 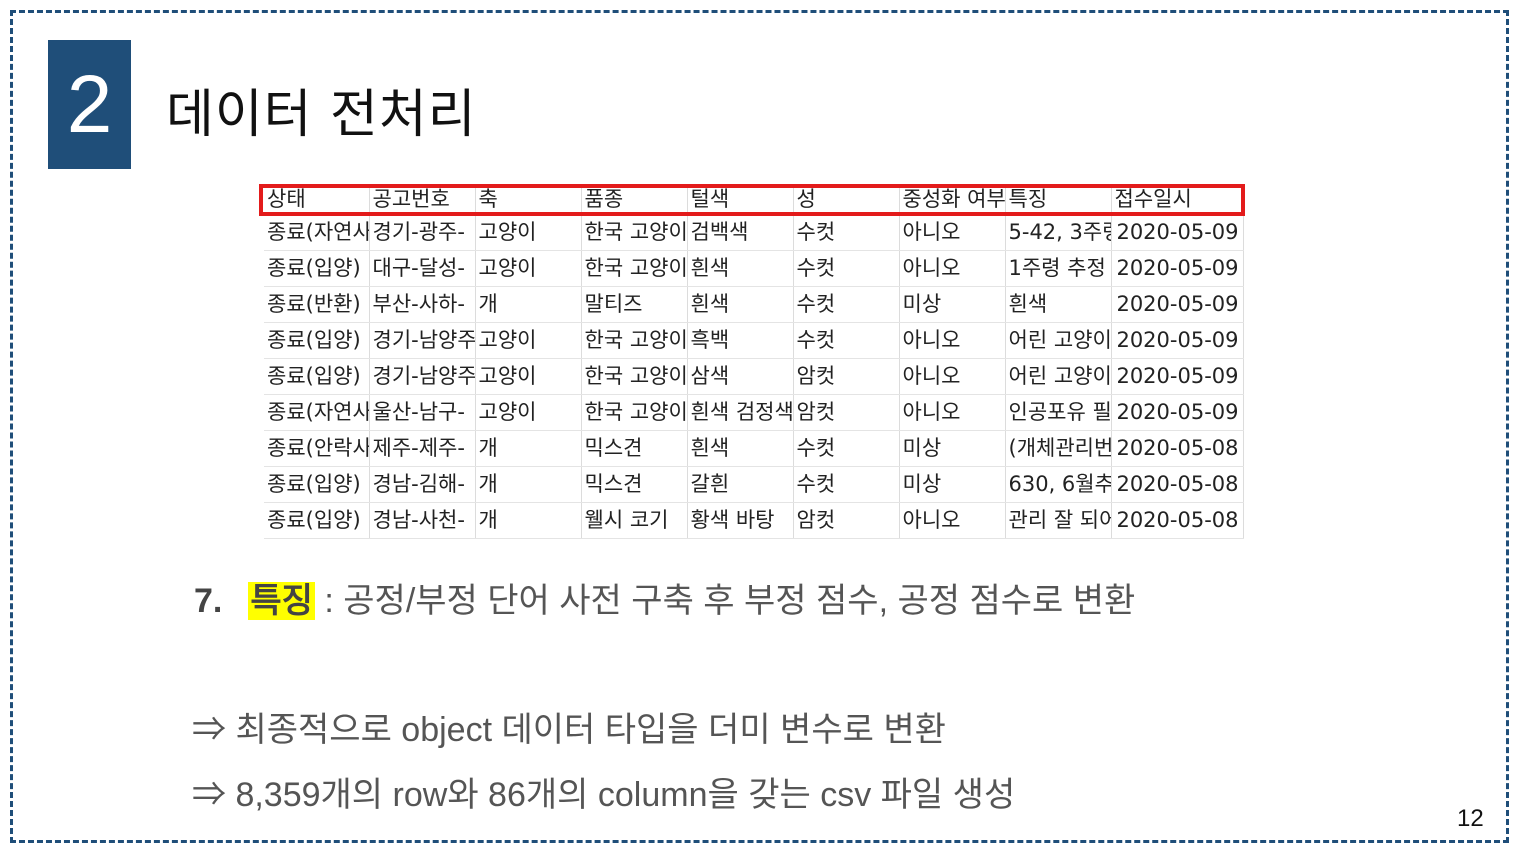 I want to click on table-cell: 울산-남구-, so click(x=422, y=412).